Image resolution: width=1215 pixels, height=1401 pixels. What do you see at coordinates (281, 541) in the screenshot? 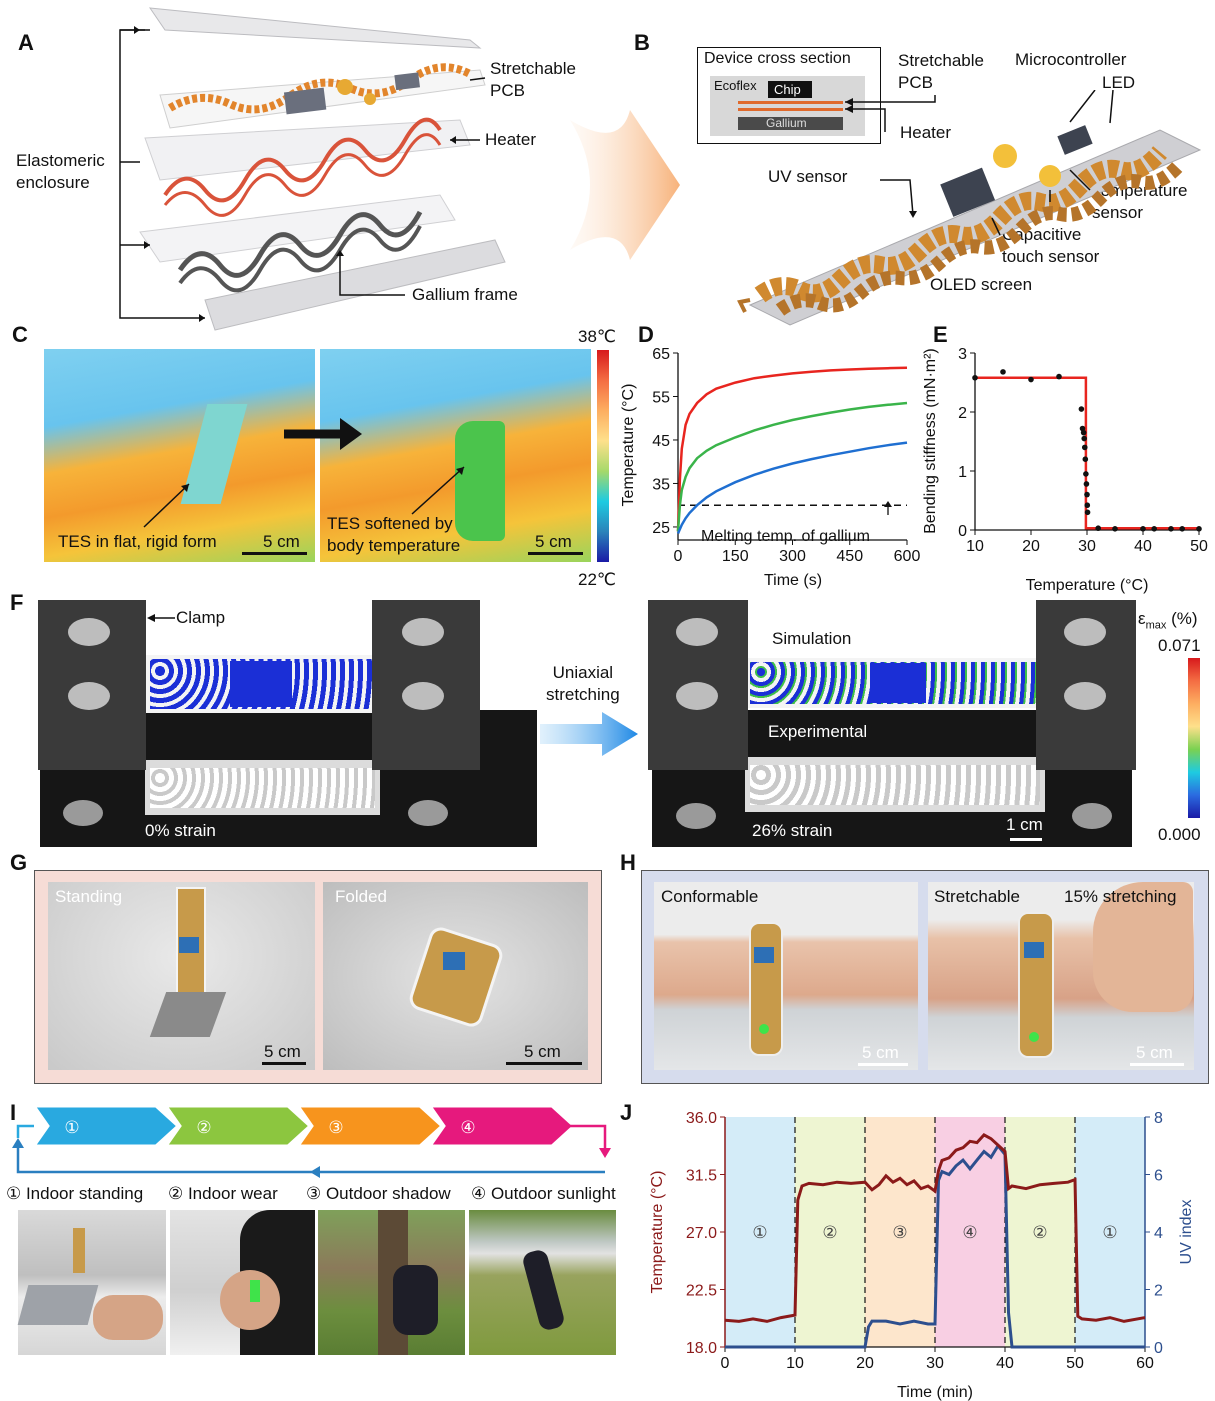
I see `scale-label-c-left: 5 cm` at bounding box center [281, 541].